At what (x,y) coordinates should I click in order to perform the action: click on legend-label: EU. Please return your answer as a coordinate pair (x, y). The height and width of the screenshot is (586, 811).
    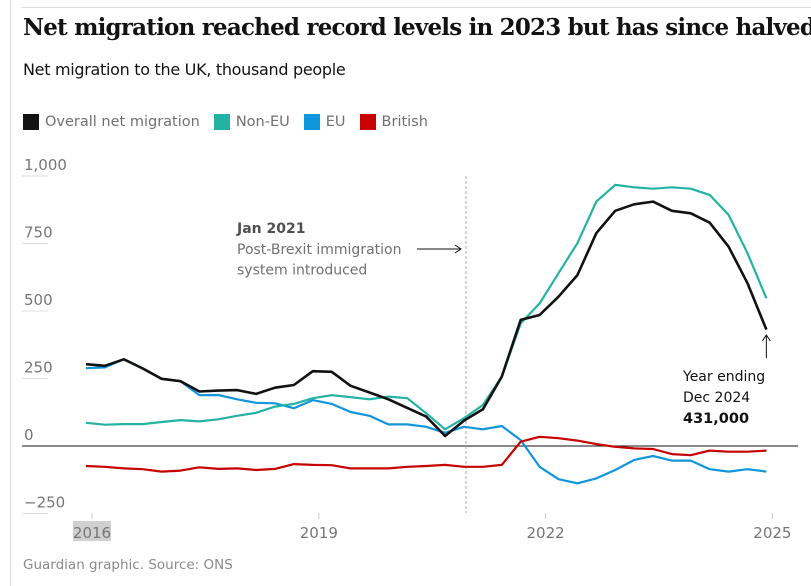
    Looking at the image, I should click on (335, 122).